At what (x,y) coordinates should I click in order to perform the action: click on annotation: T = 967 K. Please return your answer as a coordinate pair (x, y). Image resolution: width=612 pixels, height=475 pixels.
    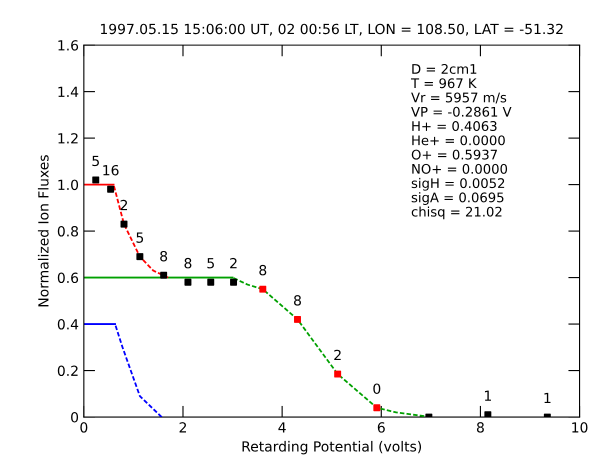
    Looking at the image, I should click on (443, 83).